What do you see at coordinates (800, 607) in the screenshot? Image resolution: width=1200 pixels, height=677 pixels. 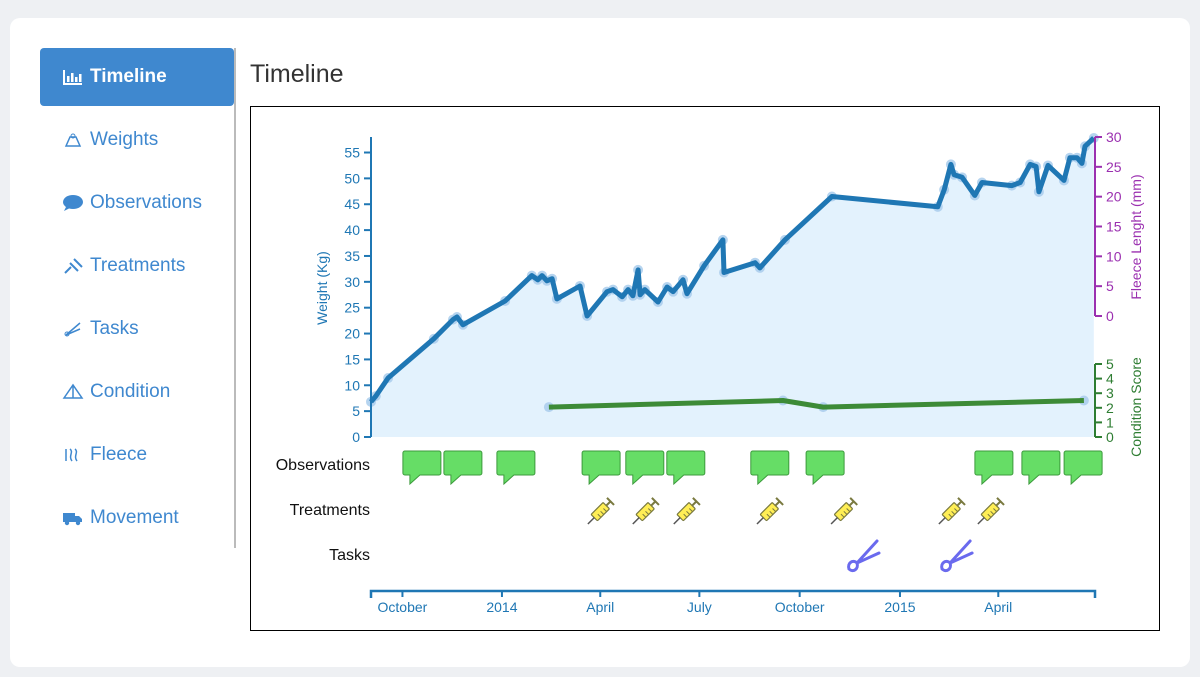 I see `x-tick-label: October` at bounding box center [800, 607].